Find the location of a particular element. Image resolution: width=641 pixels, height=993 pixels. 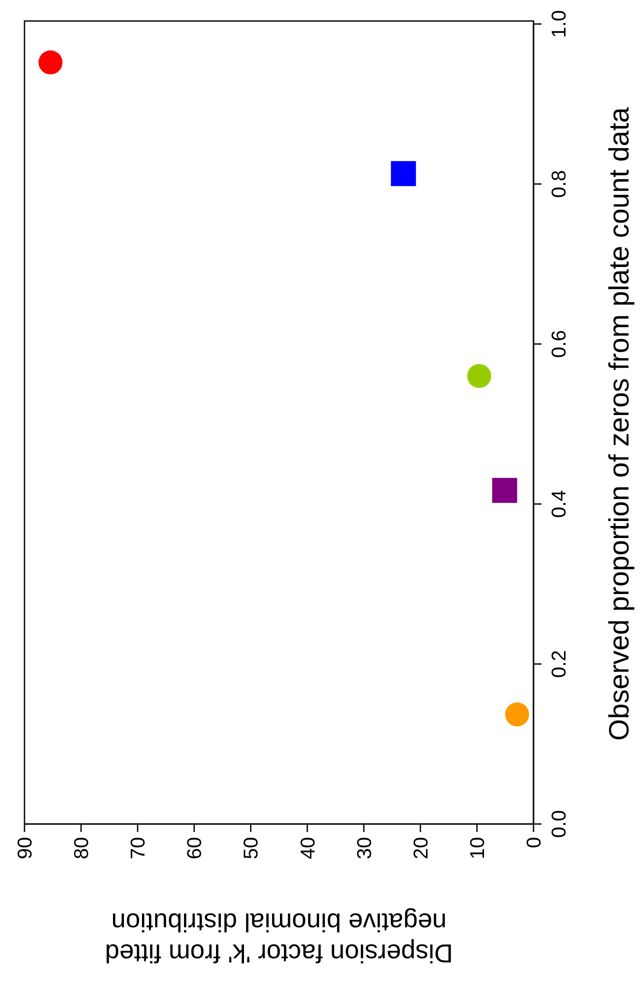

y-tick-label: 0.4 is located at coordinates (559, 504).